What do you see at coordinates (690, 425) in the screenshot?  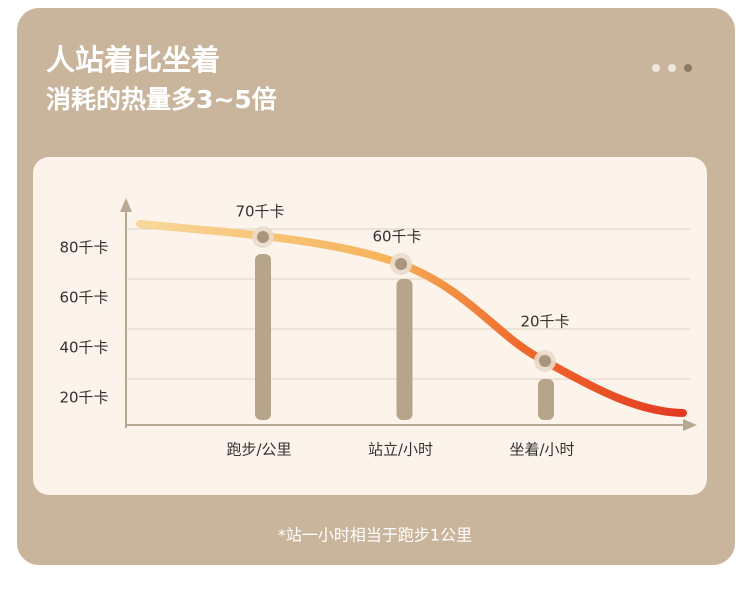 I see `x-axis-arrow` at bounding box center [690, 425].